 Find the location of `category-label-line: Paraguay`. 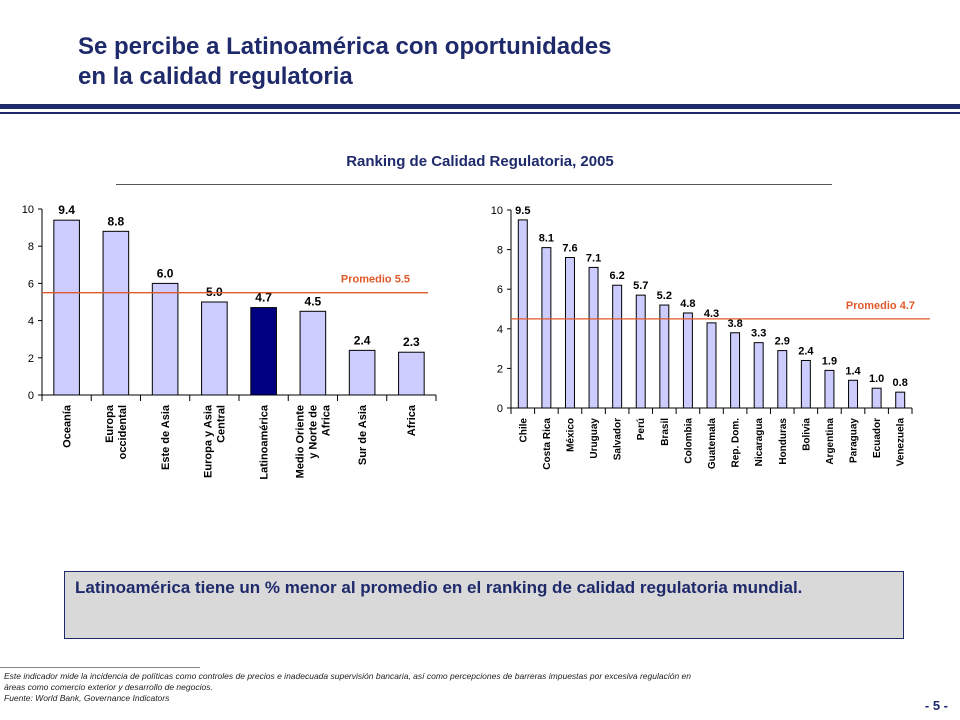

category-label-line: Paraguay is located at coordinates (854, 440).